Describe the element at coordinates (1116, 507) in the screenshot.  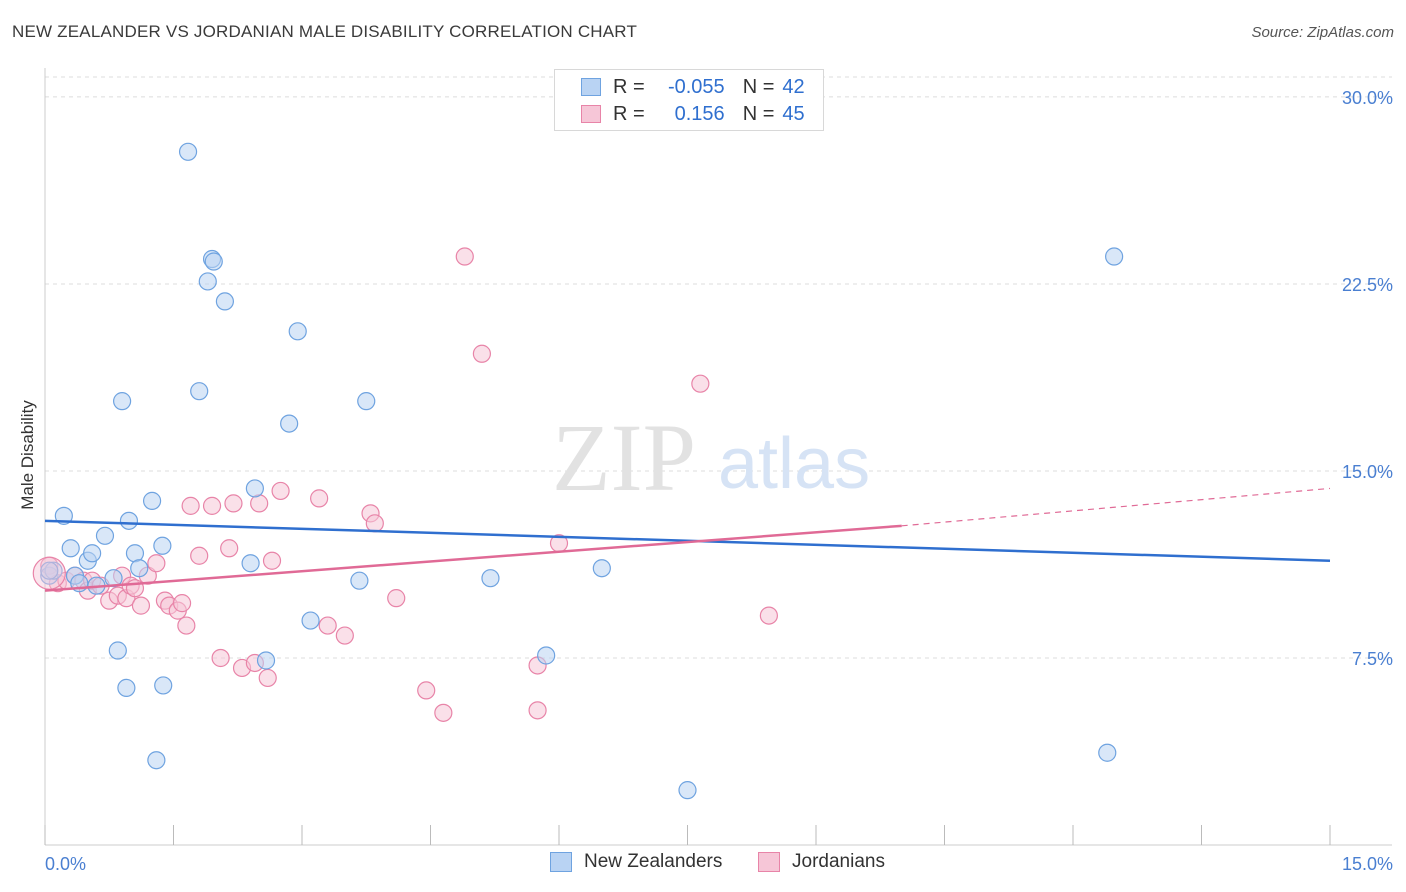
I see `jordanian-trend-extension` at that location.